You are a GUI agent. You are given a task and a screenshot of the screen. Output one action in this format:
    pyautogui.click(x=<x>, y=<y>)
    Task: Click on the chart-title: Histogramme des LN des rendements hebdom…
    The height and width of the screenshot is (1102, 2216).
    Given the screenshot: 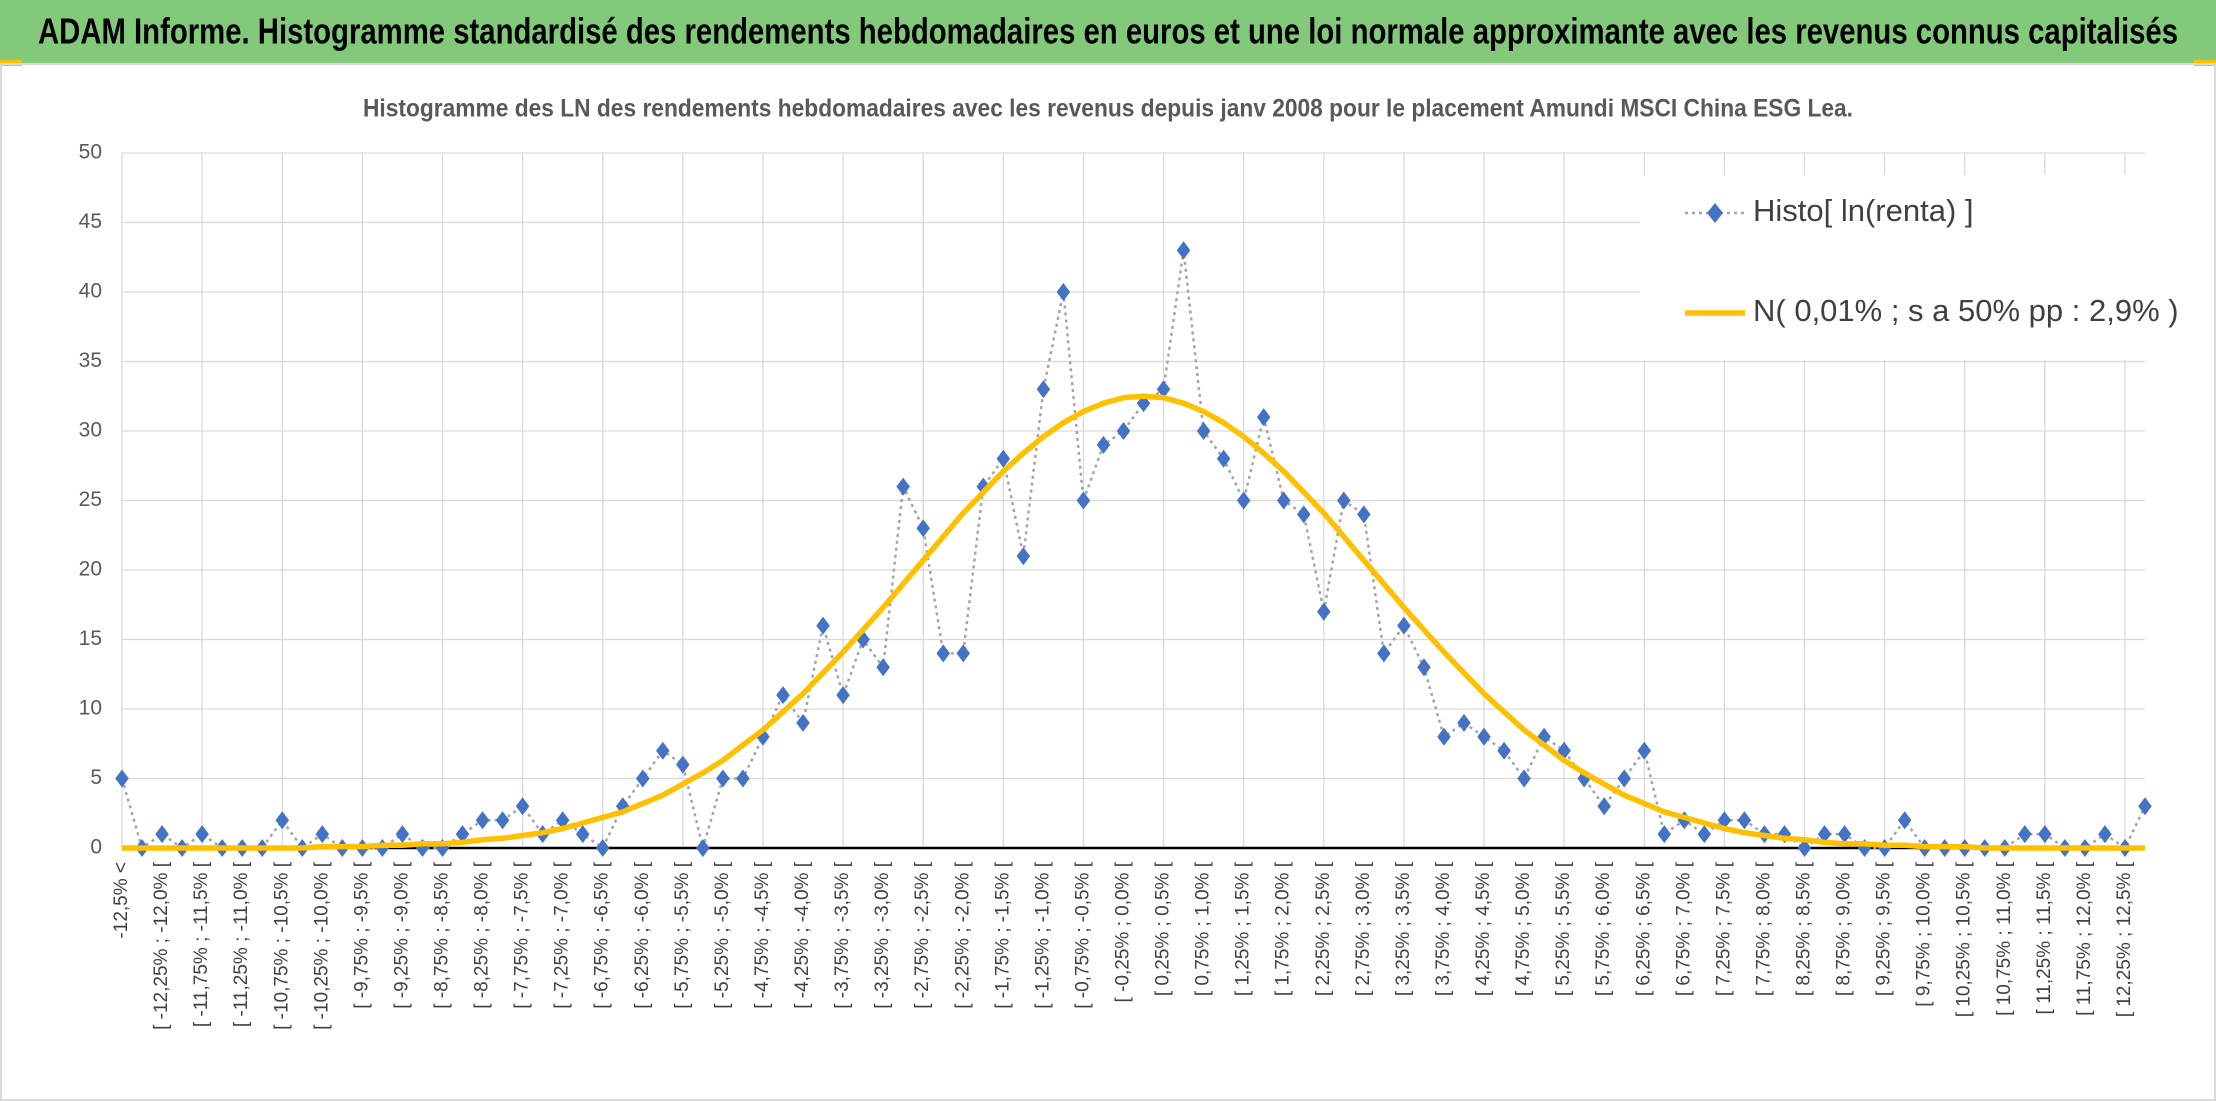 What is the action you would take?
    pyautogui.click(x=1108, y=109)
    